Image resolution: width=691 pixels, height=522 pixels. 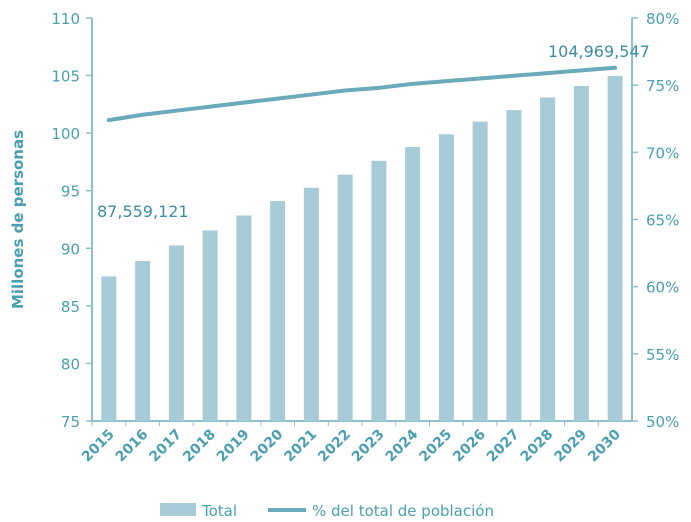 I want to click on legend-label-line: % del total de población, so click(x=403, y=511).